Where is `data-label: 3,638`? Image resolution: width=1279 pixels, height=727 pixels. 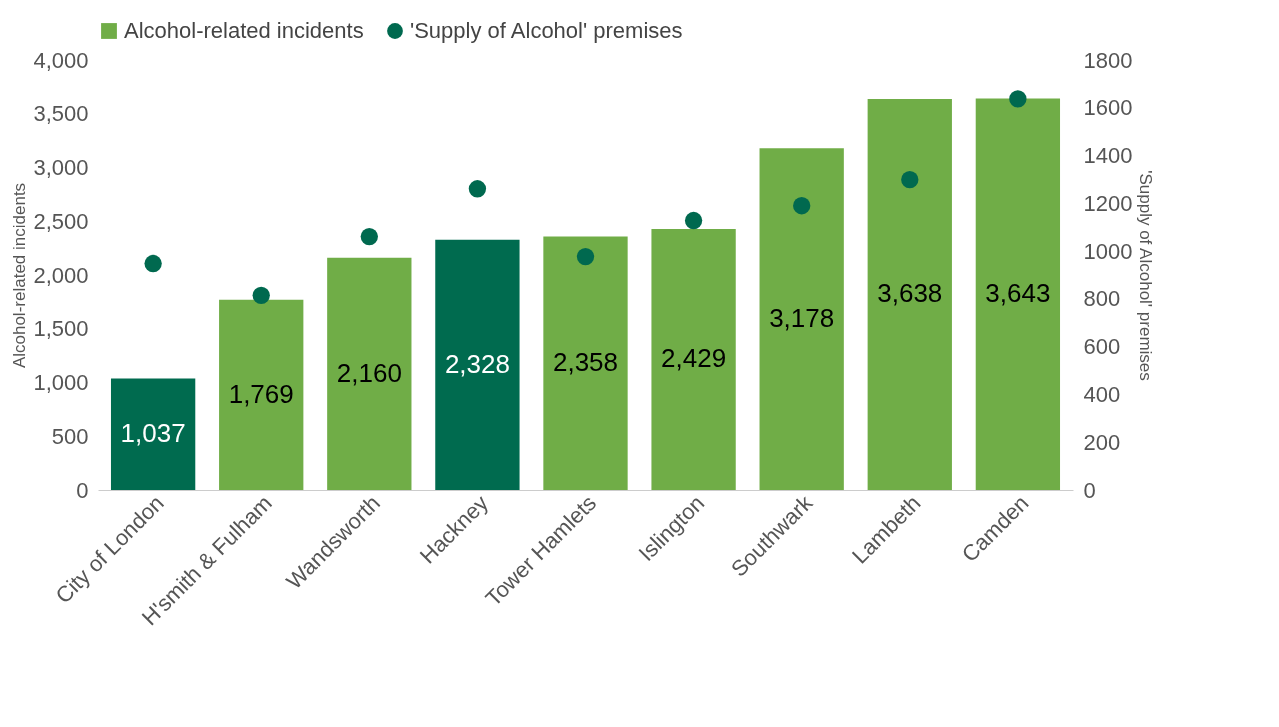 data-label: 3,638 is located at coordinates (910, 293).